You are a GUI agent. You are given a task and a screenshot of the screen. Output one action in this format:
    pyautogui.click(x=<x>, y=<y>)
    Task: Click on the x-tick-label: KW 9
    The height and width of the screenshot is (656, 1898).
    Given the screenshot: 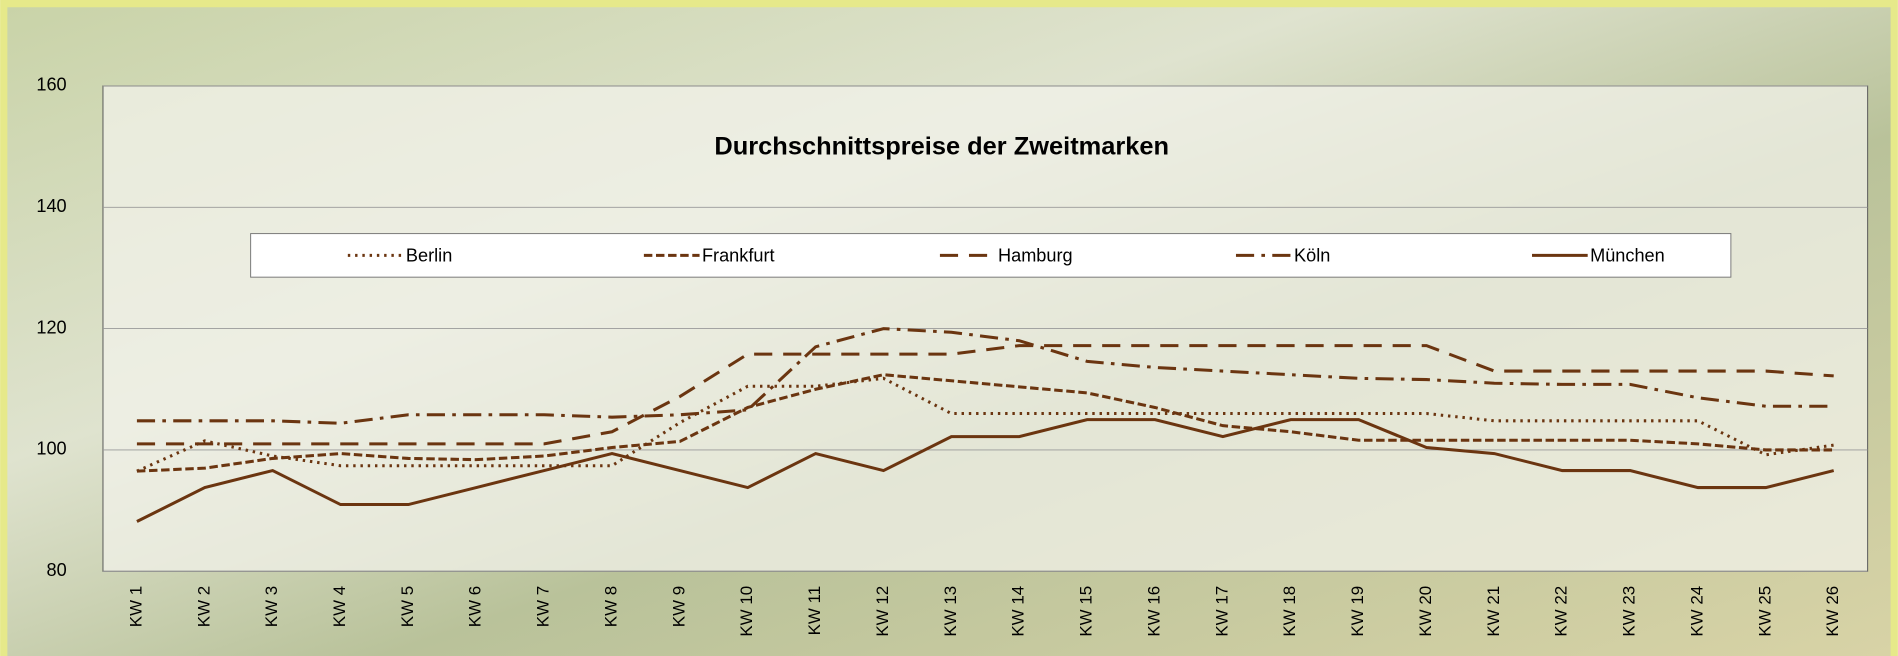 What is the action you would take?
    pyautogui.click(x=678, y=606)
    